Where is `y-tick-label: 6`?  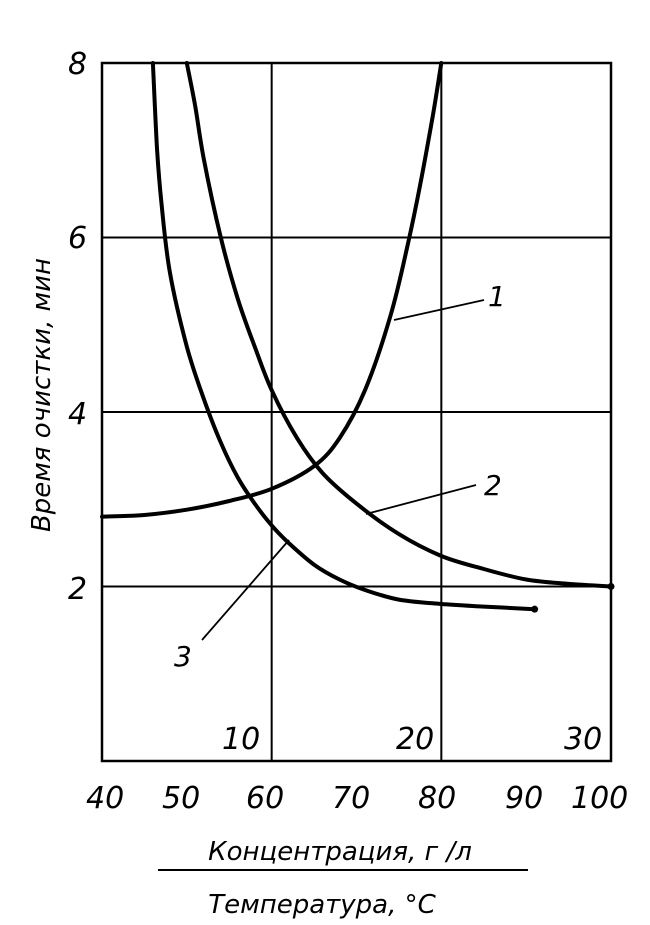
y-tick-label: 6 is located at coordinates (77, 238).